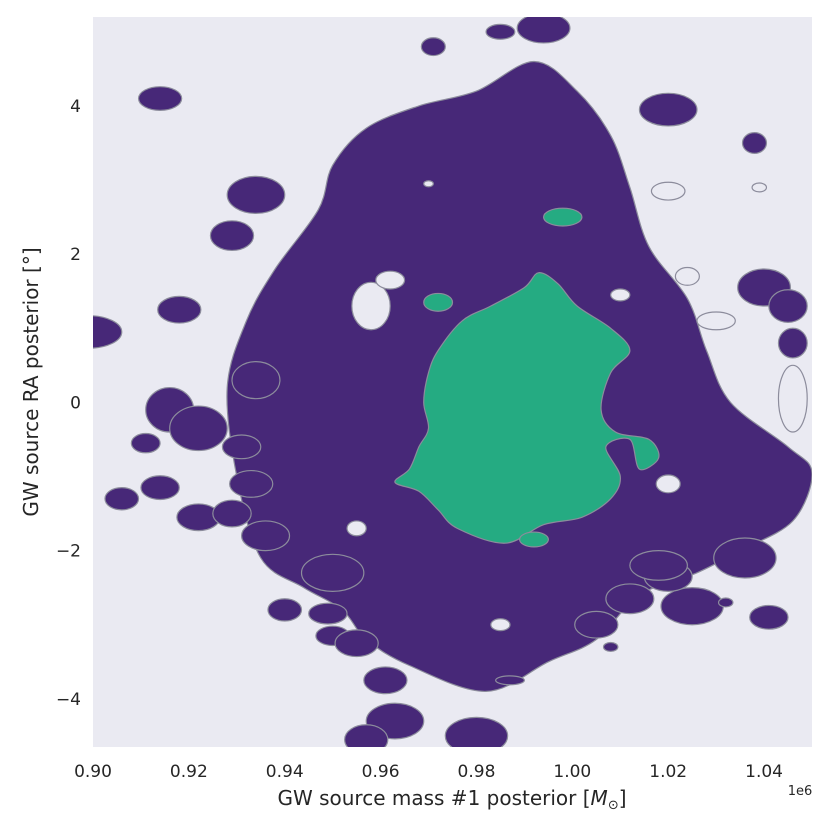 The height and width of the screenshot is (830, 830). What do you see at coordinates (599, 798) in the screenshot?
I see `x-axis-label-unit: M` at bounding box center [599, 798].